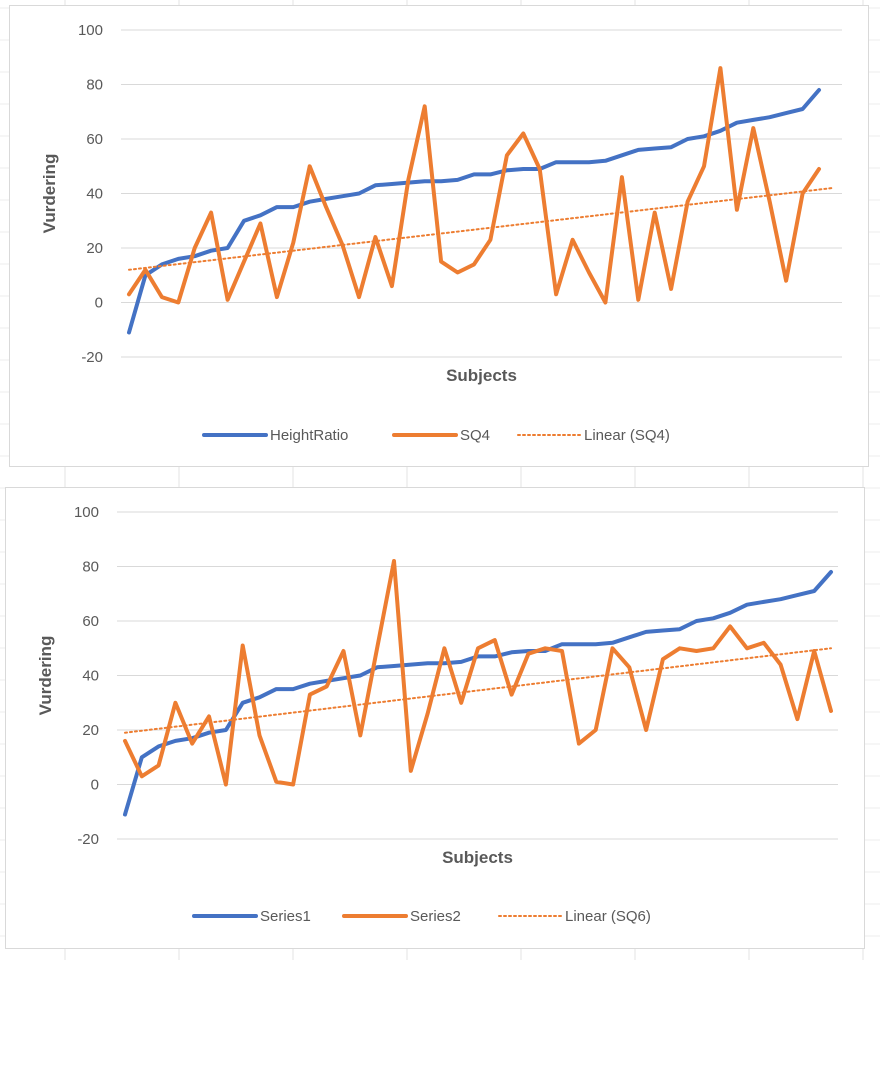  I want to click on y-tick-label: -20, so click(88, 839).